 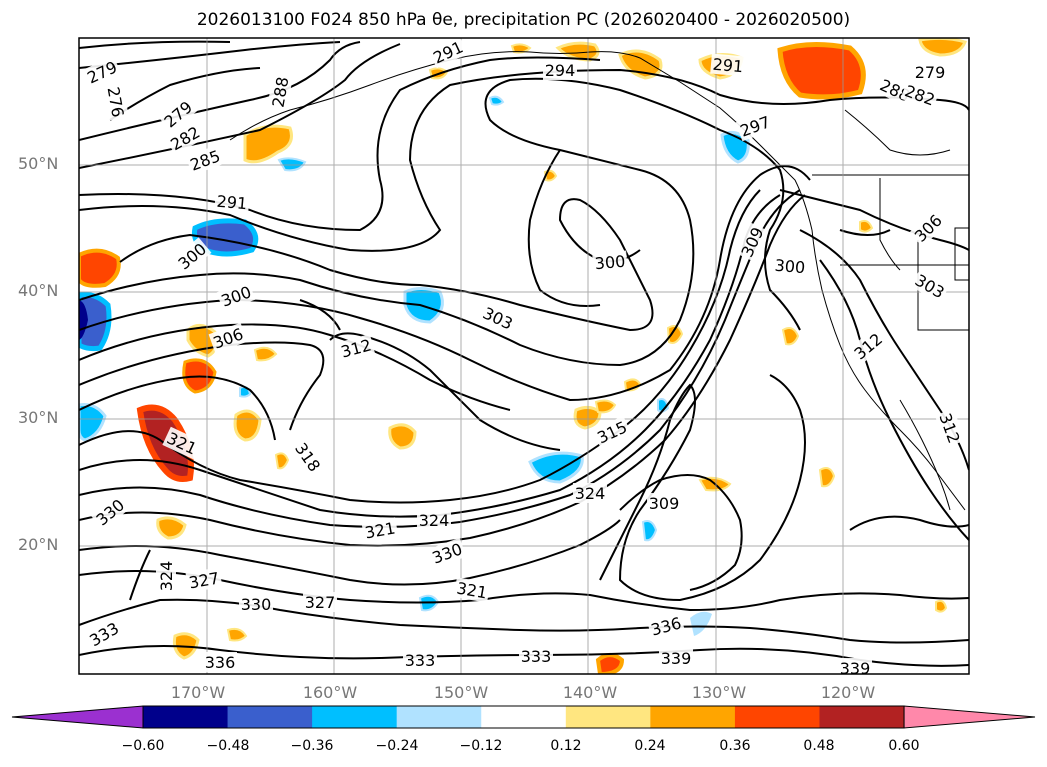 What do you see at coordinates (650, 746) in the screenshot?
I see `colorbar-tick: 0.24` at bounding box center [650, 746].